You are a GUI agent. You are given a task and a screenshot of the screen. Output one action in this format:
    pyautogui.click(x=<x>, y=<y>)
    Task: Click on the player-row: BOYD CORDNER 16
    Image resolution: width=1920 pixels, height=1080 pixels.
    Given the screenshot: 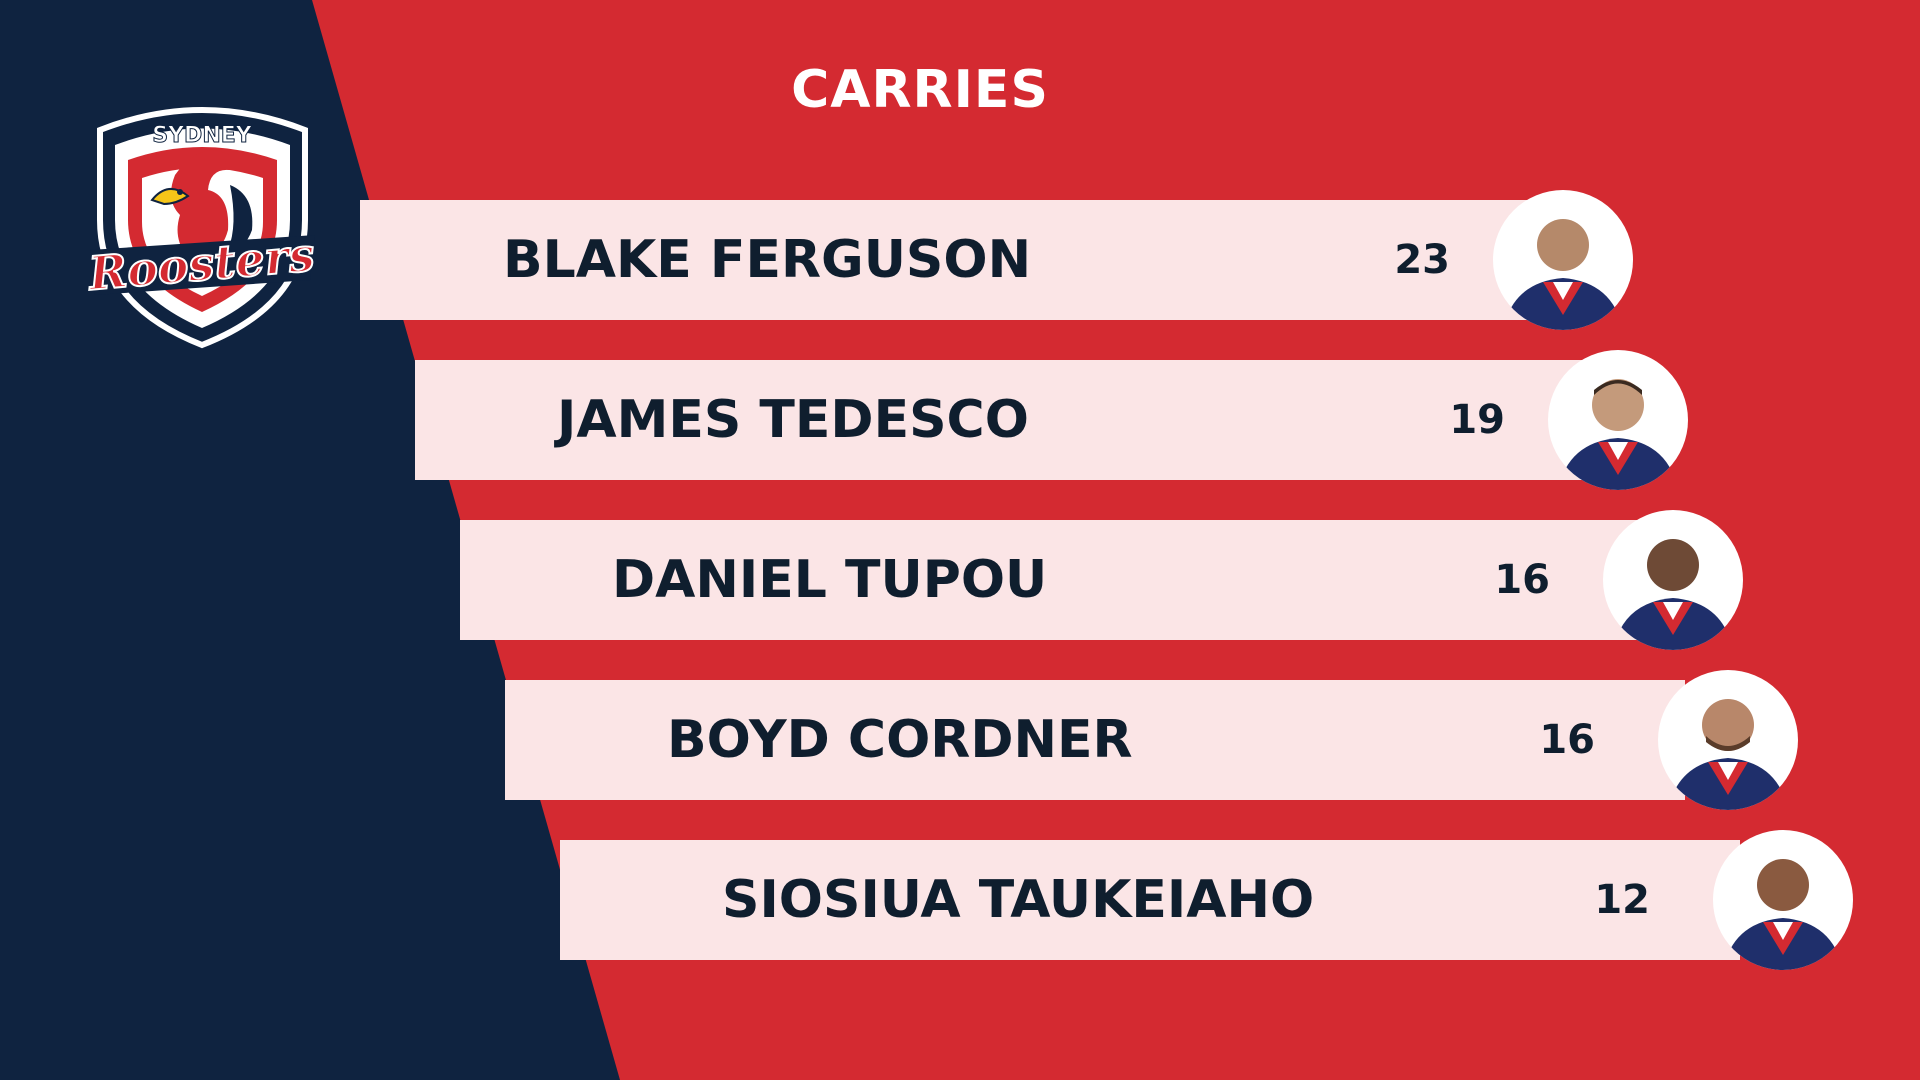 What is the action you would take?
    pyautogui.click(x=1155, y=740)
    